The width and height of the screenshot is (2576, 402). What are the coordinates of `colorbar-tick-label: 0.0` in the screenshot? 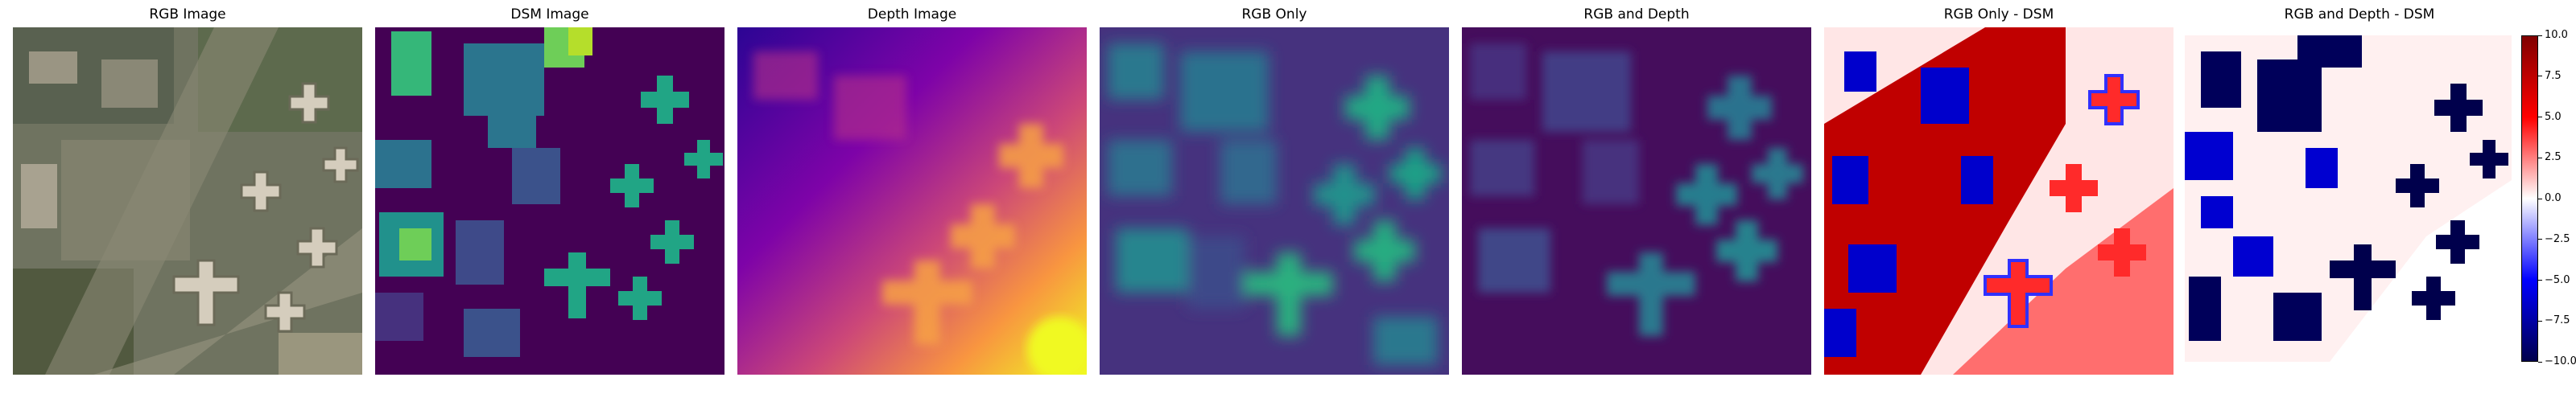 It's located at (2553, 198).